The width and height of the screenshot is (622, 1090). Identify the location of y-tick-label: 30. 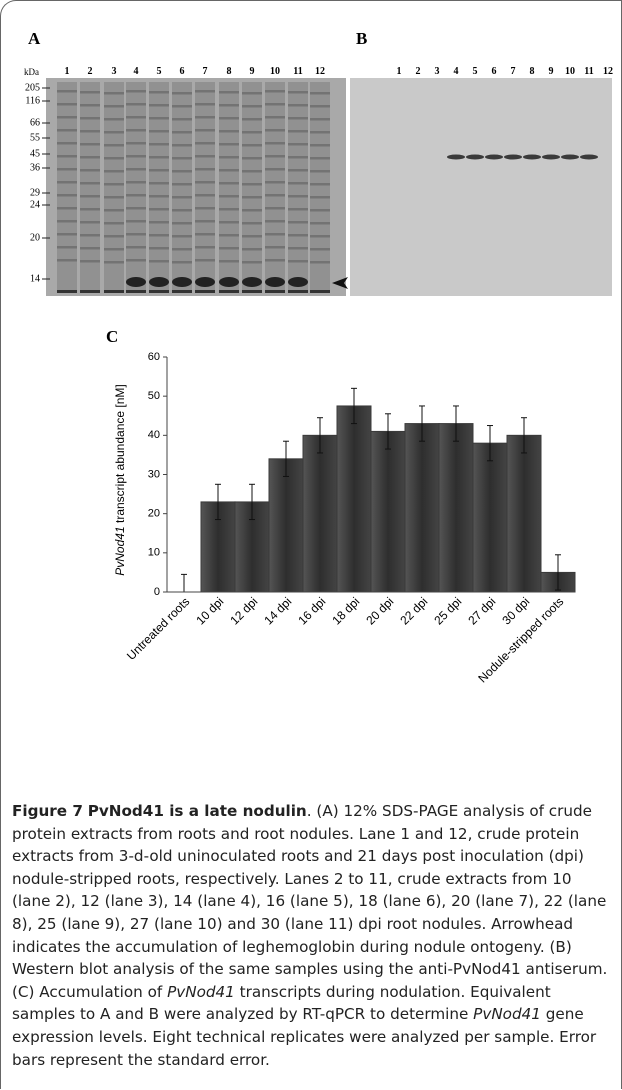
(154, 474).